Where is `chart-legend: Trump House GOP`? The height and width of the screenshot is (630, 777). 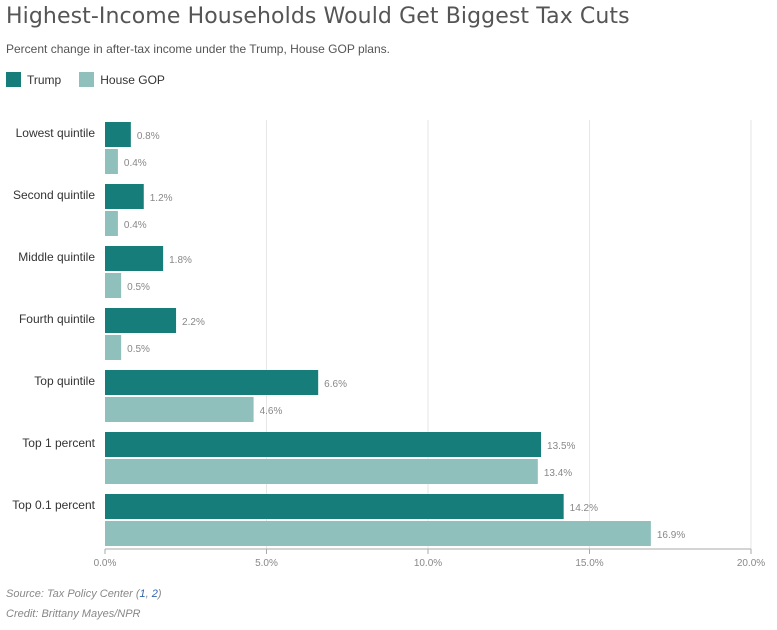 chart-legend: Trump House GOP is located at coordinates (90, 79).